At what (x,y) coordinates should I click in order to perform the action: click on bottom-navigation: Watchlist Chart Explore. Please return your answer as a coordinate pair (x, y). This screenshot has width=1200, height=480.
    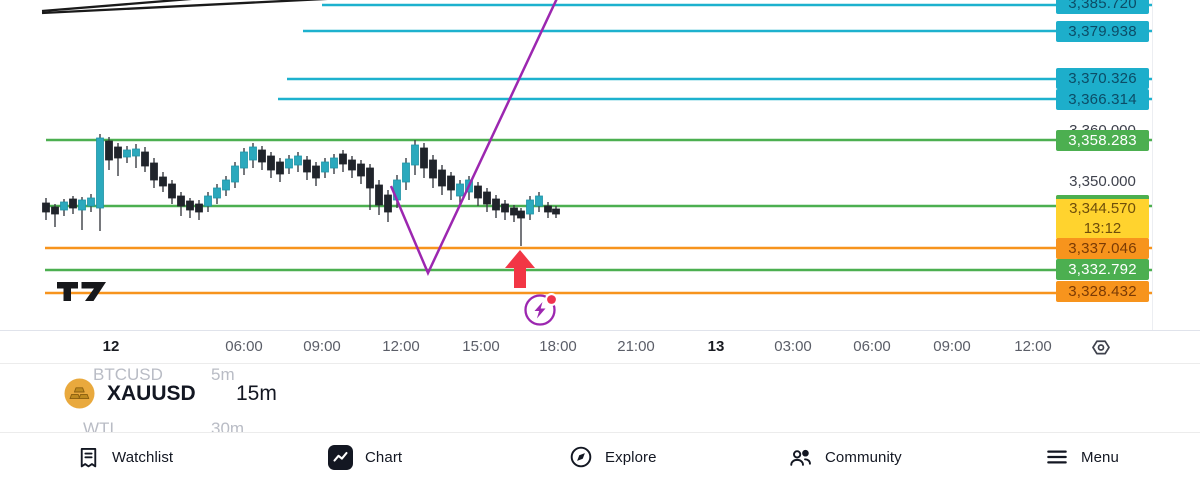
    Looking at the image, I should click on (600, 456).